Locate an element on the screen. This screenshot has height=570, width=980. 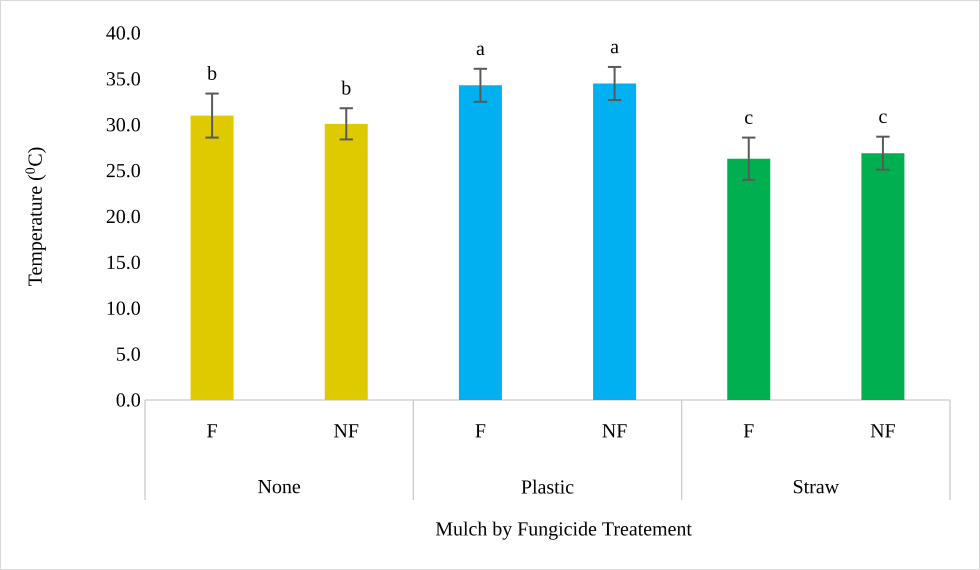
y-tick-label: 40.0 is located at coordinates (123, 33).